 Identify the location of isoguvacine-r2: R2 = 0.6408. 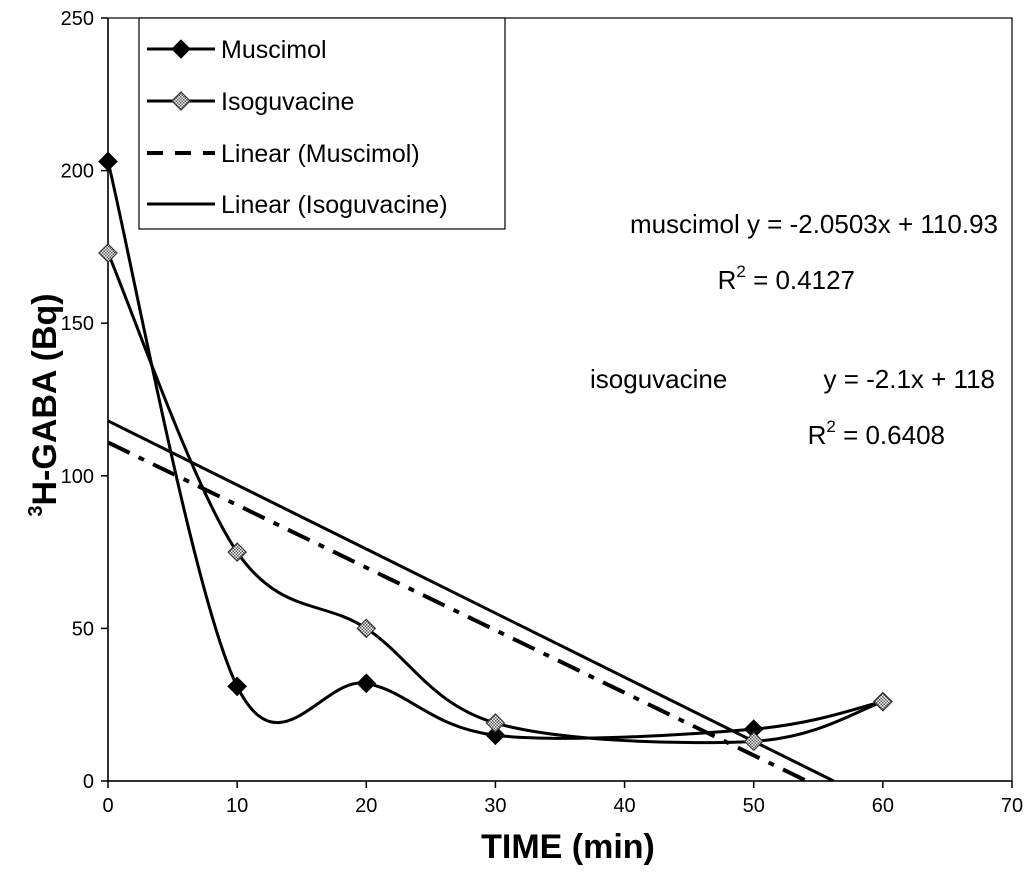
(876, 433).